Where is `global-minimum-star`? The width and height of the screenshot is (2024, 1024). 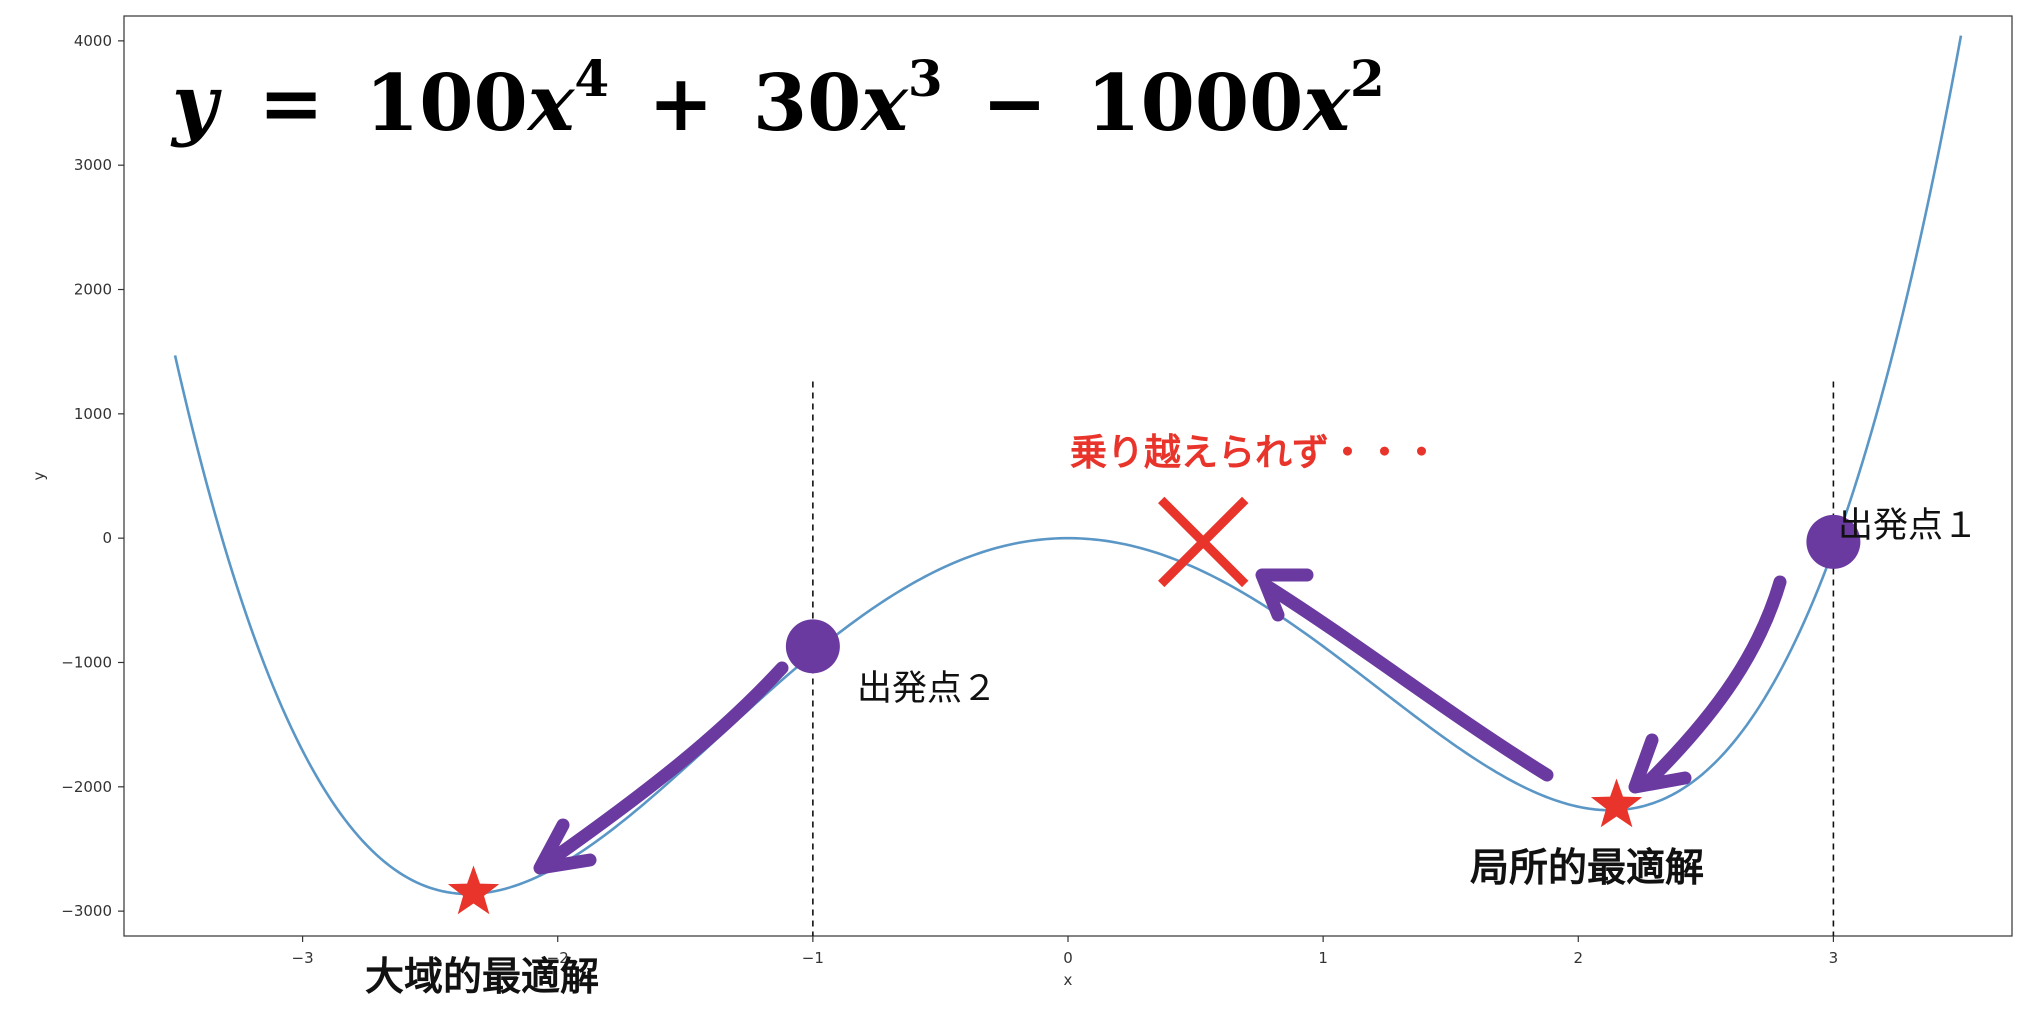 global-minimum-star is located at coordinates (473, 890).